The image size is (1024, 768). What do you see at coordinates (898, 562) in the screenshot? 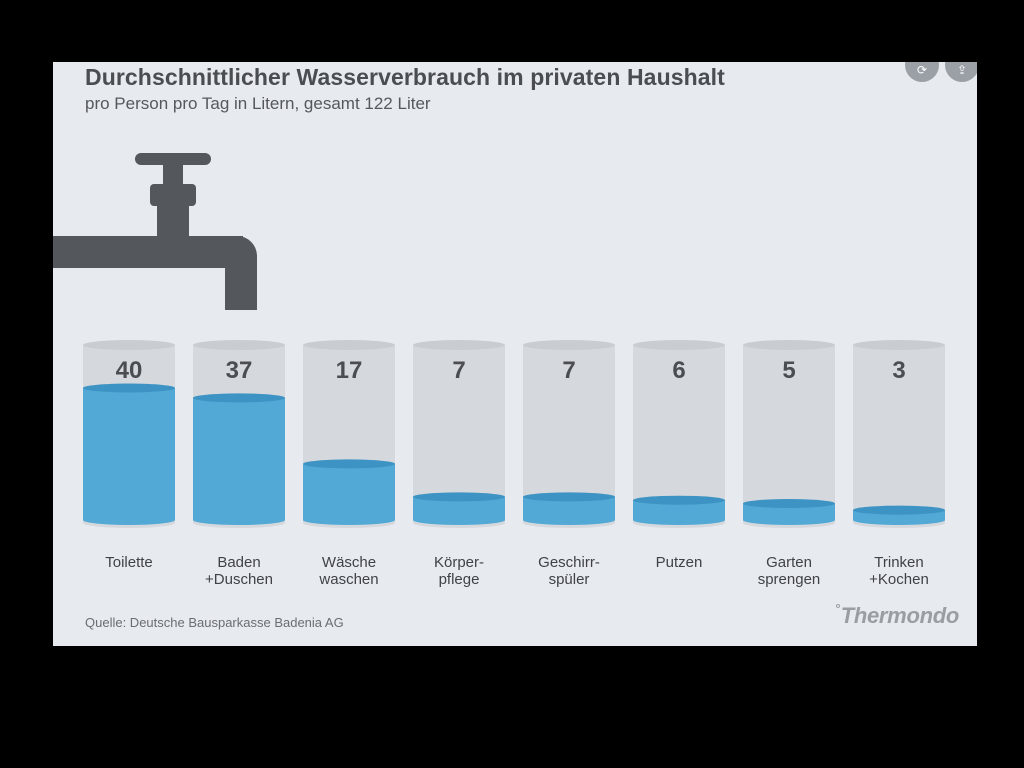
I see `category-label: Trinken` at bounding box center [898, 562].